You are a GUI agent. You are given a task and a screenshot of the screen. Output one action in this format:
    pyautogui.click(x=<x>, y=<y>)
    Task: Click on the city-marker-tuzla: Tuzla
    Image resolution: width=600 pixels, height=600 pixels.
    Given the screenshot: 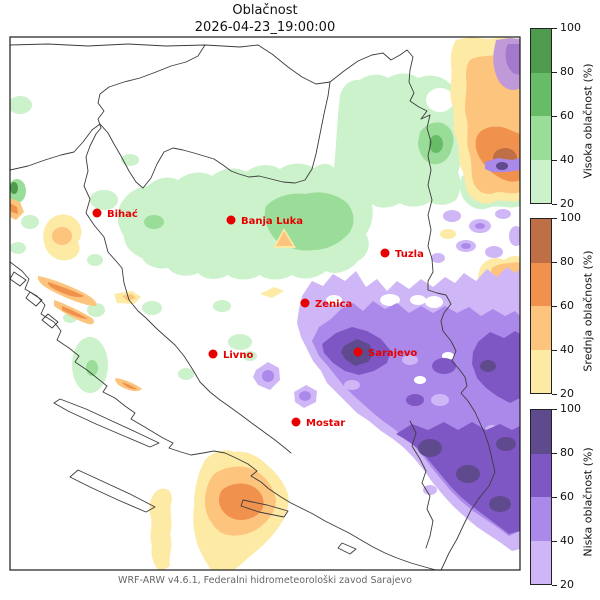 What is the action you would take?
    pyautogui.click(x=402, y=254)
    